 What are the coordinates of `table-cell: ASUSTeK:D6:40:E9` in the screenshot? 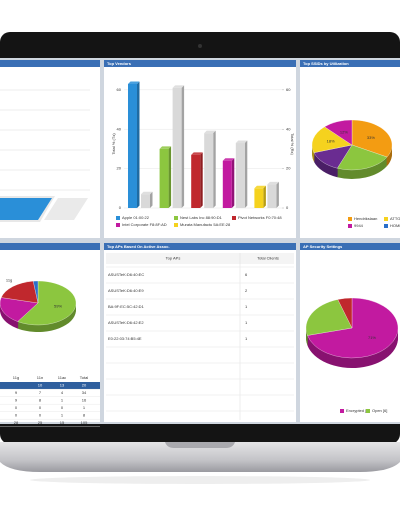 It's located at (126, 290).